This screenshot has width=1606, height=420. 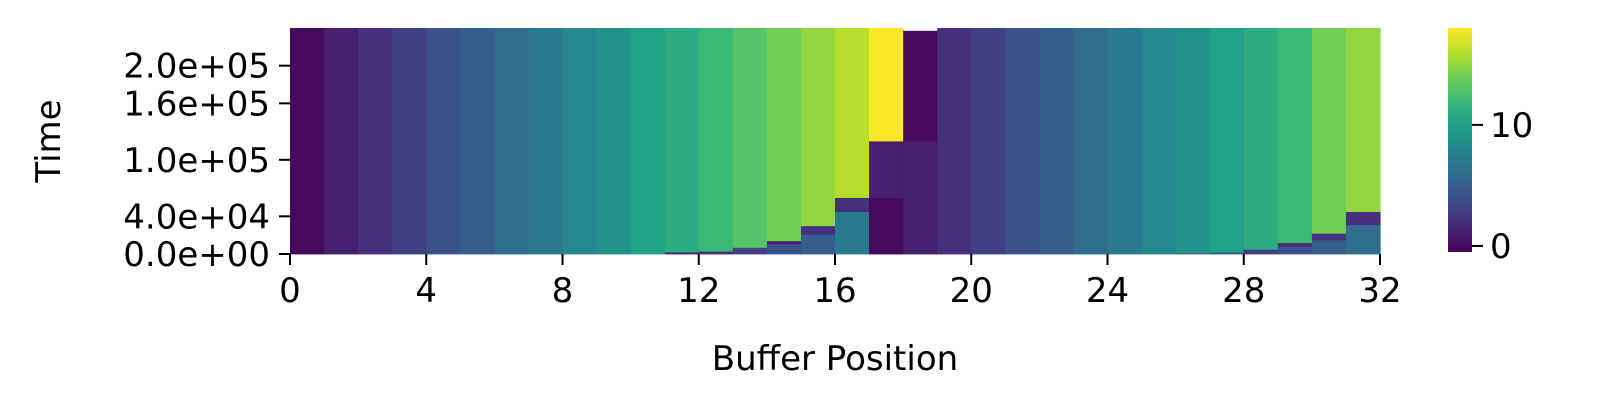 What do you see at coordinates (196, 67) in the screenshot?
I see `y-tick-label: 2.0e+05` at bounding box center [196, 67].